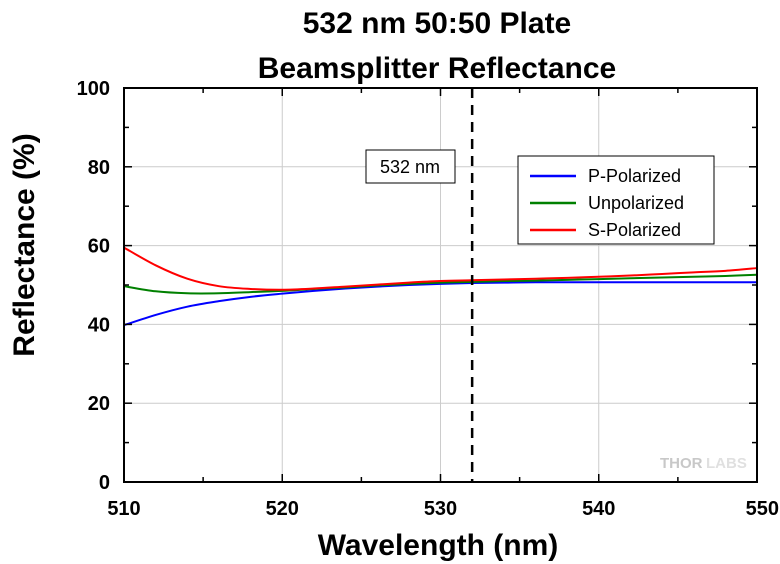 The height and width of the screenshot is (564, 780). I want to click on legend: P-Polarized Unpolarized S-Polarized, so click(616, 200).